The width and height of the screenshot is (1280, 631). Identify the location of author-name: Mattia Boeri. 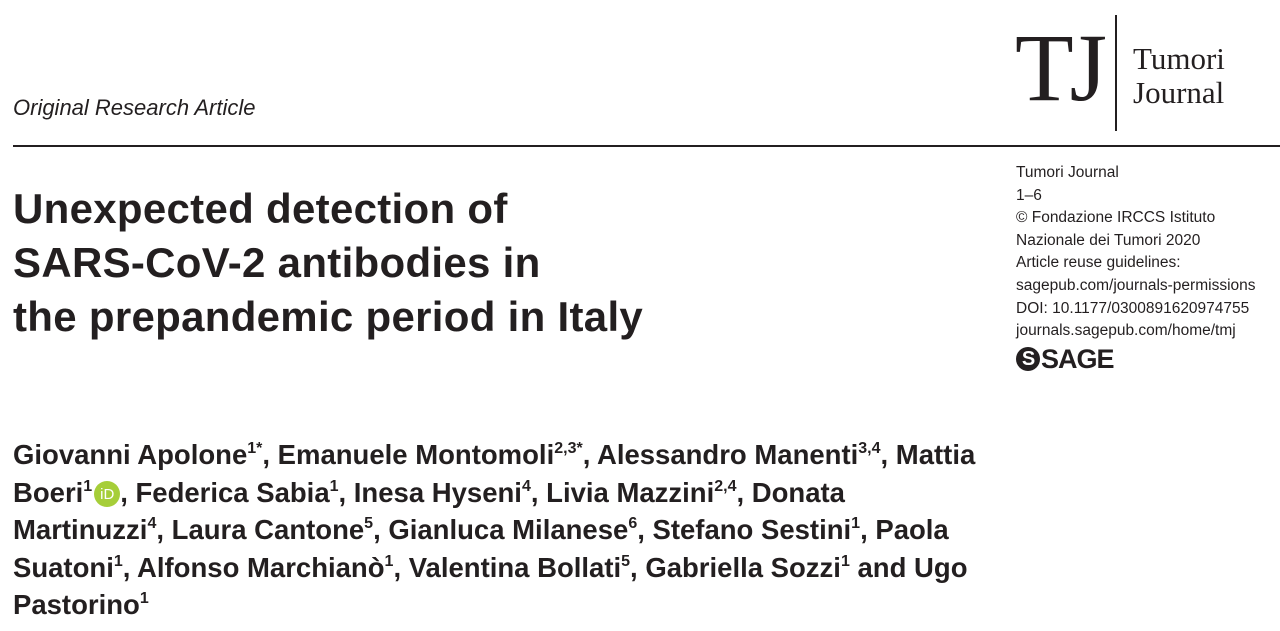
(494, 473).